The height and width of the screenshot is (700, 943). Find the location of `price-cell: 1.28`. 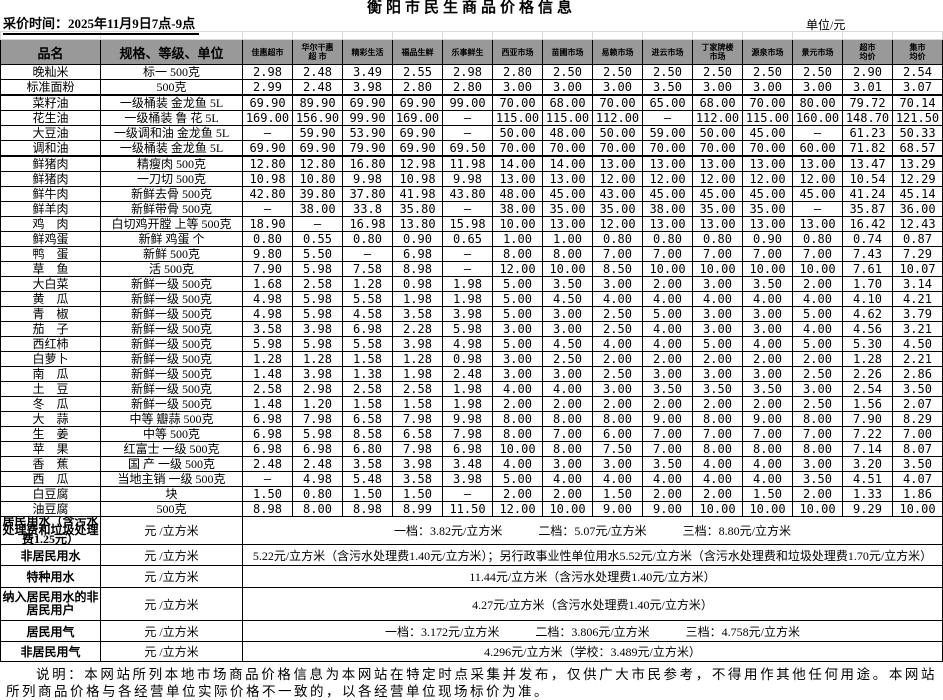

price-cell: 1.28 is located at coordinates (867, 359).